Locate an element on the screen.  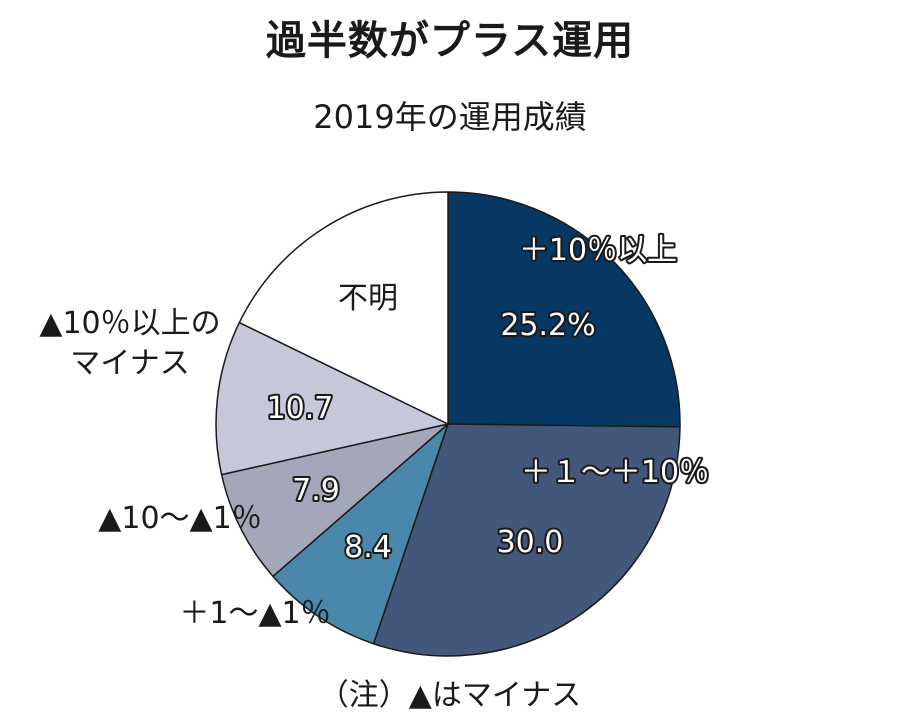
slice-value-label: 7.9 is located at coordinates (316, 490).